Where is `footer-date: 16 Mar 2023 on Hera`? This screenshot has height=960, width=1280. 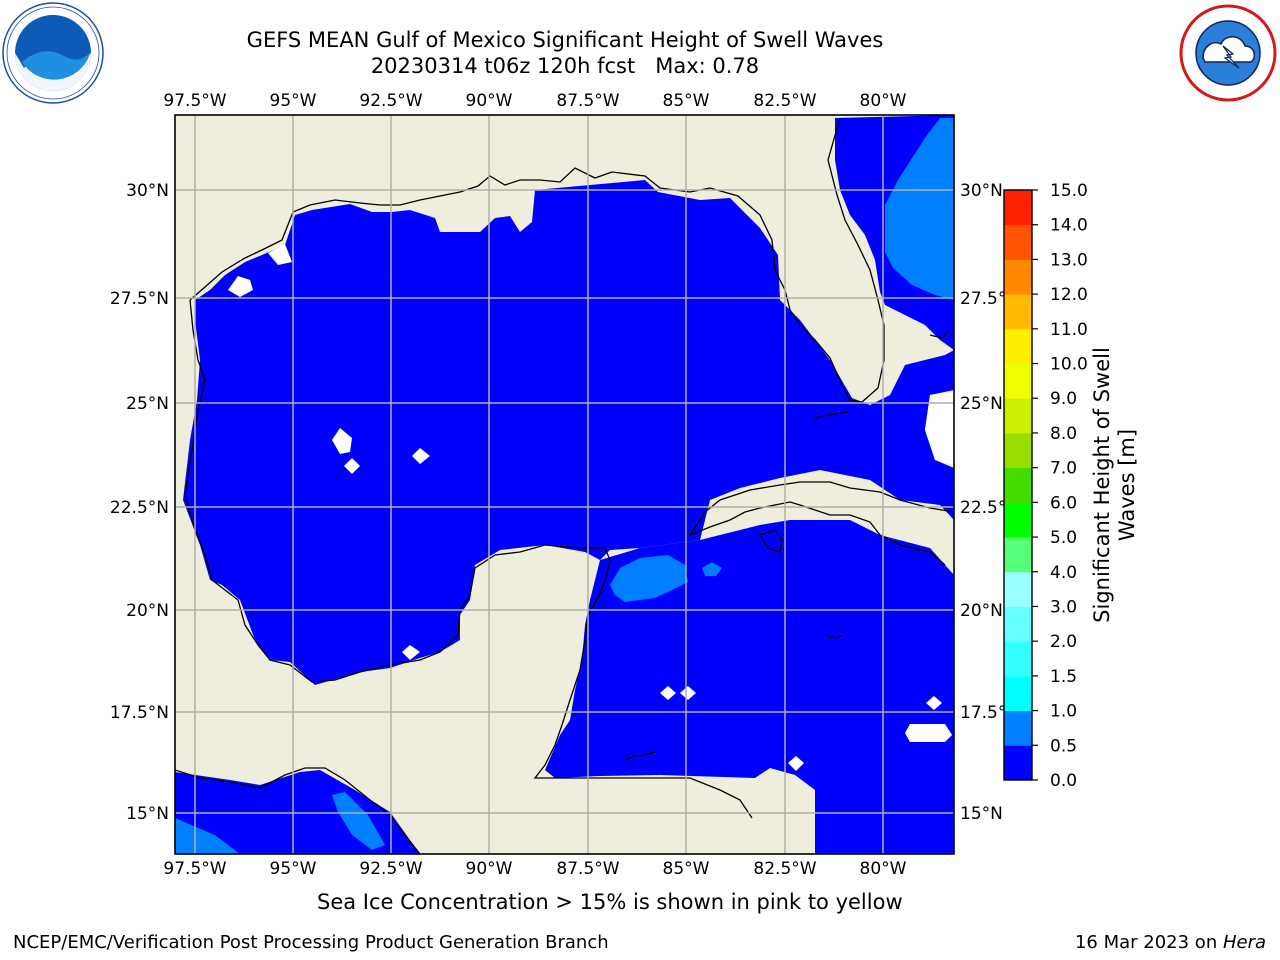
footer-date: 16 Mar 2023 on Hera is located at coordinates (1170, 942).